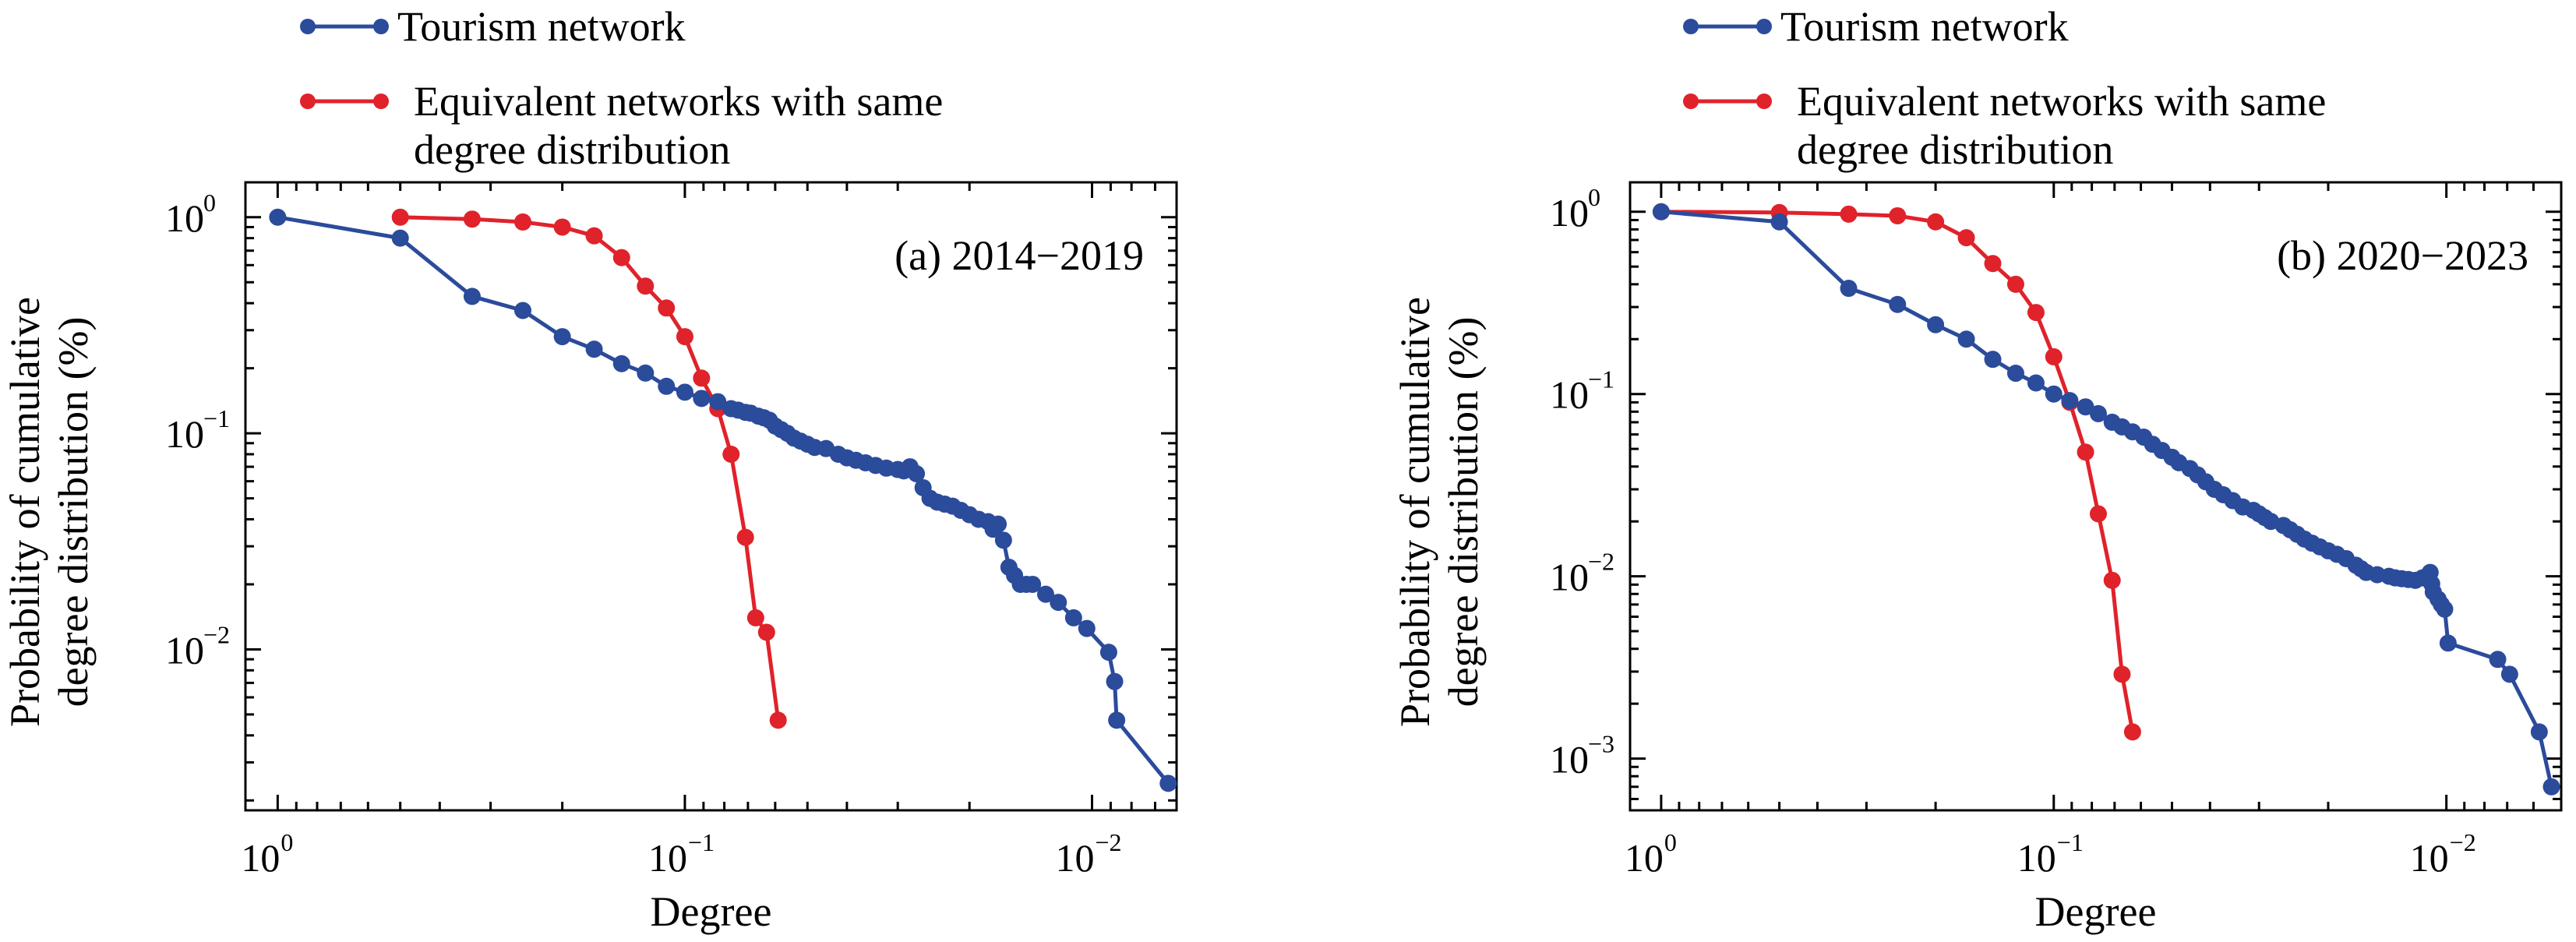  Describe the element at coordinates (1109, 842) in the screenshot. I see `x-tick-exp: −2` at that location.